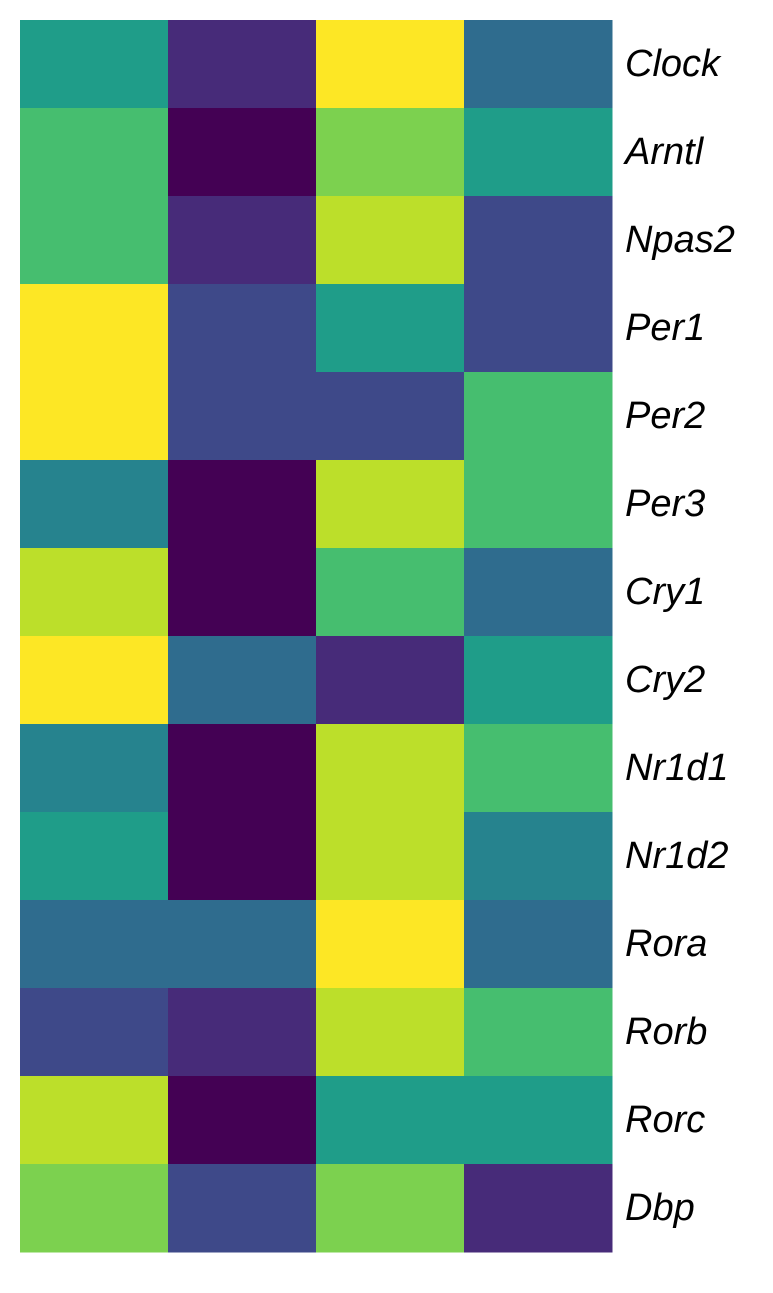 The width and height of the screenshot is (773, 1293). Describe the element at coordinates (666, 1032) in the screenshot. I see `row-label-rorb: Rorb` at that location.